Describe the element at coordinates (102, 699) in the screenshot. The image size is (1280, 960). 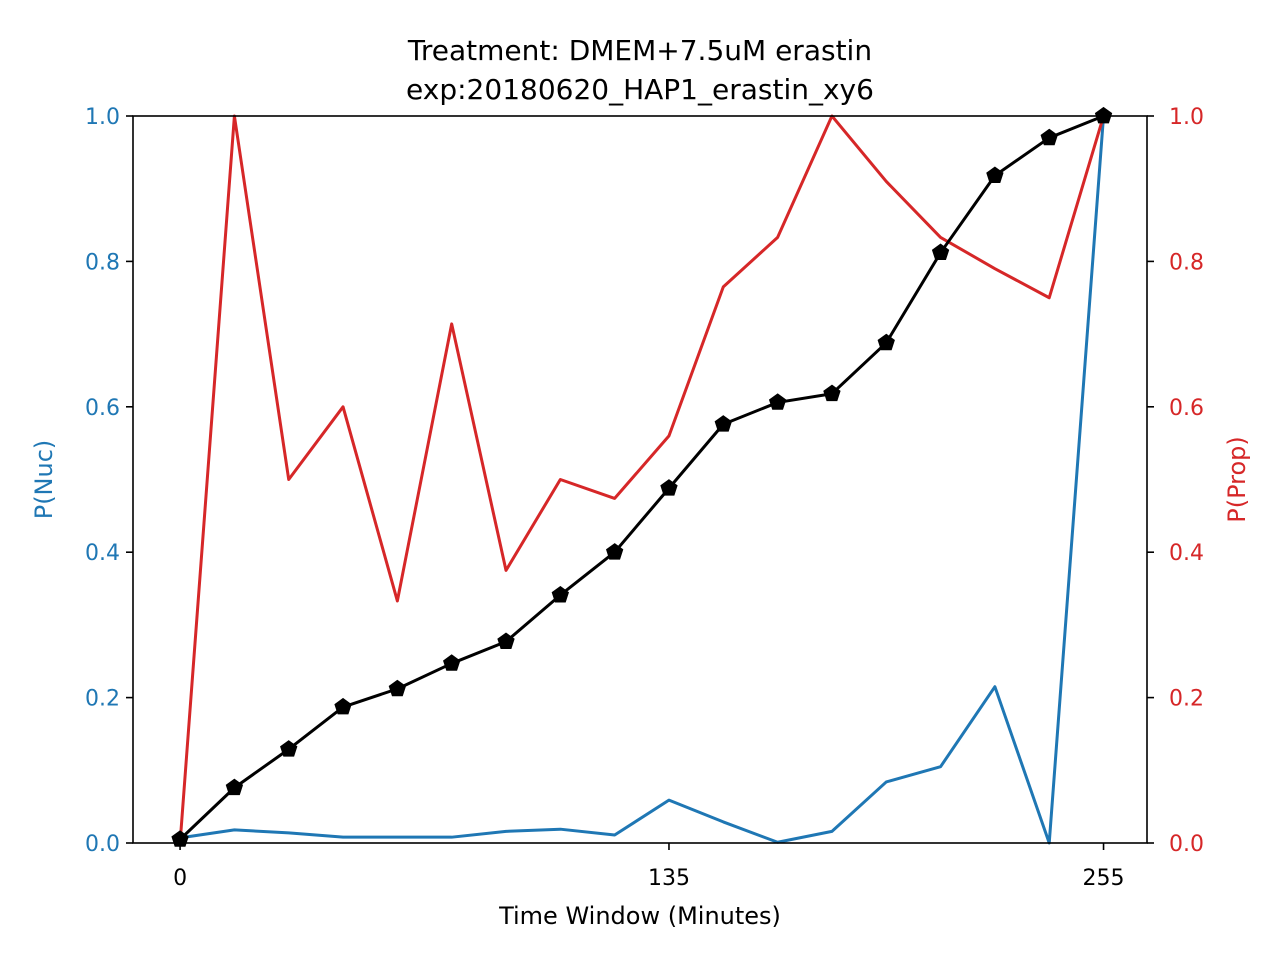
I see `left-y-tick-label: 0.2` at that location.